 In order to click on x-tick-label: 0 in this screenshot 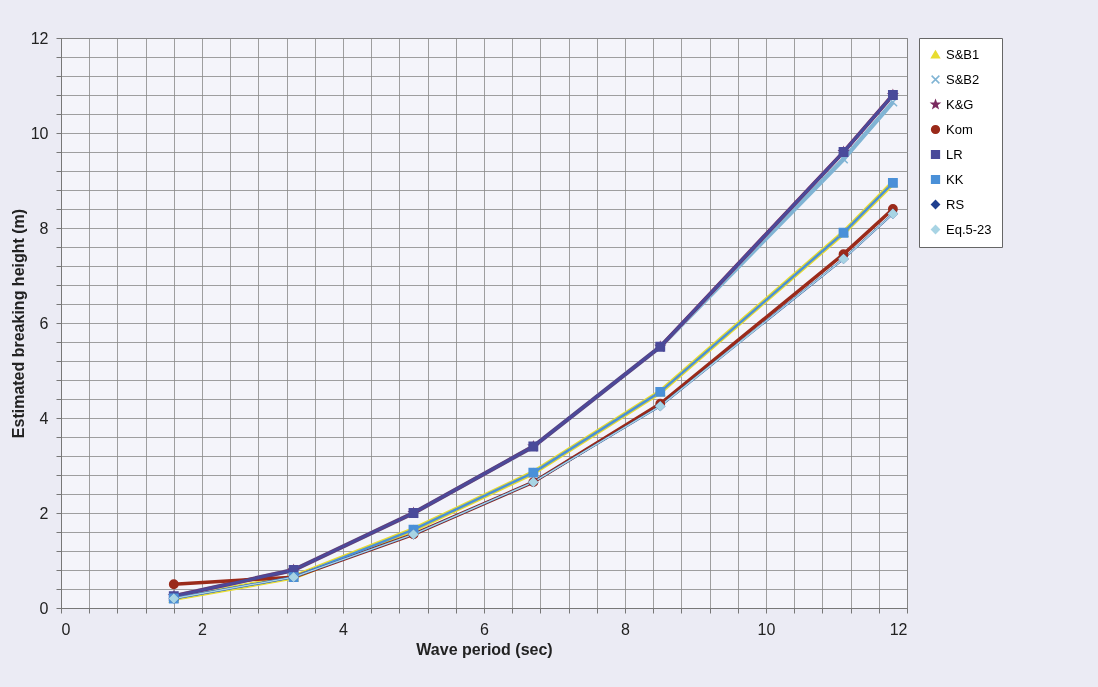, I will do `click(66, 629)`.